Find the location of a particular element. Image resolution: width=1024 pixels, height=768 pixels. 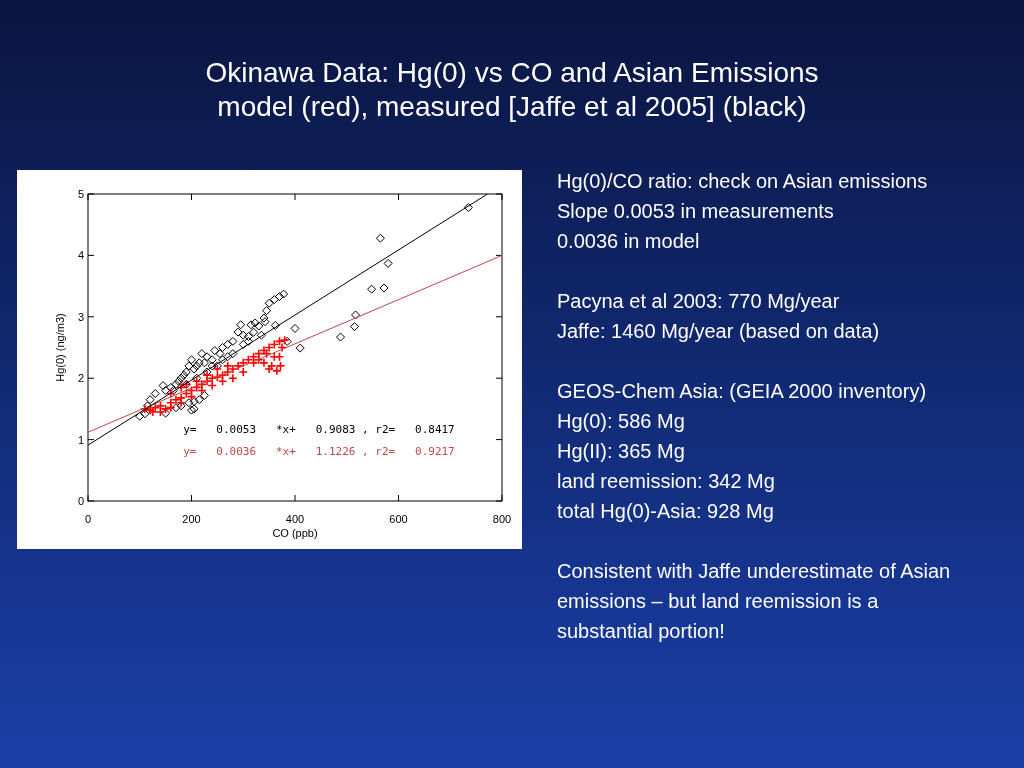

x-axis-title: CO (ppb) is located at coordinates (295, 533).